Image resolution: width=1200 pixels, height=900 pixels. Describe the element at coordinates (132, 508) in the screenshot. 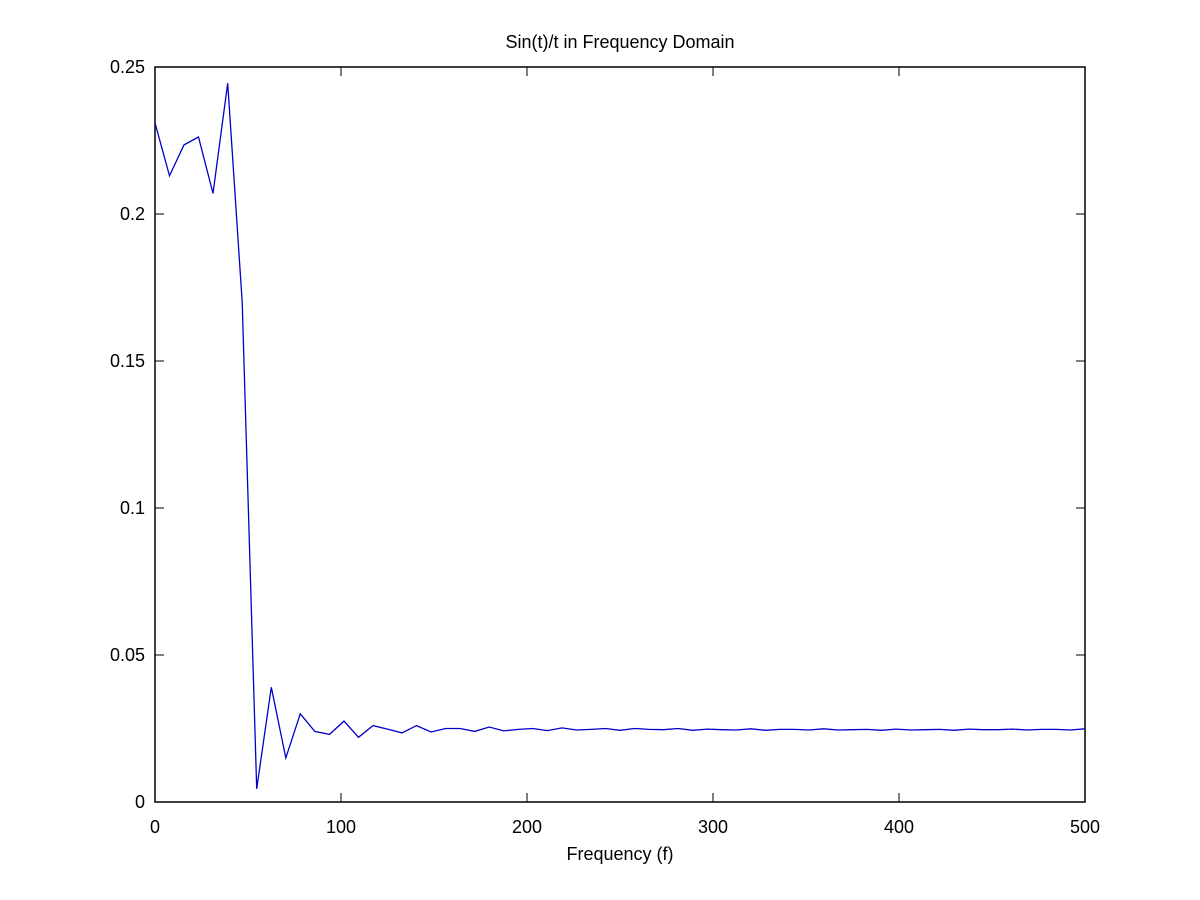

I see `y-tick-label: 0.1` at that location.